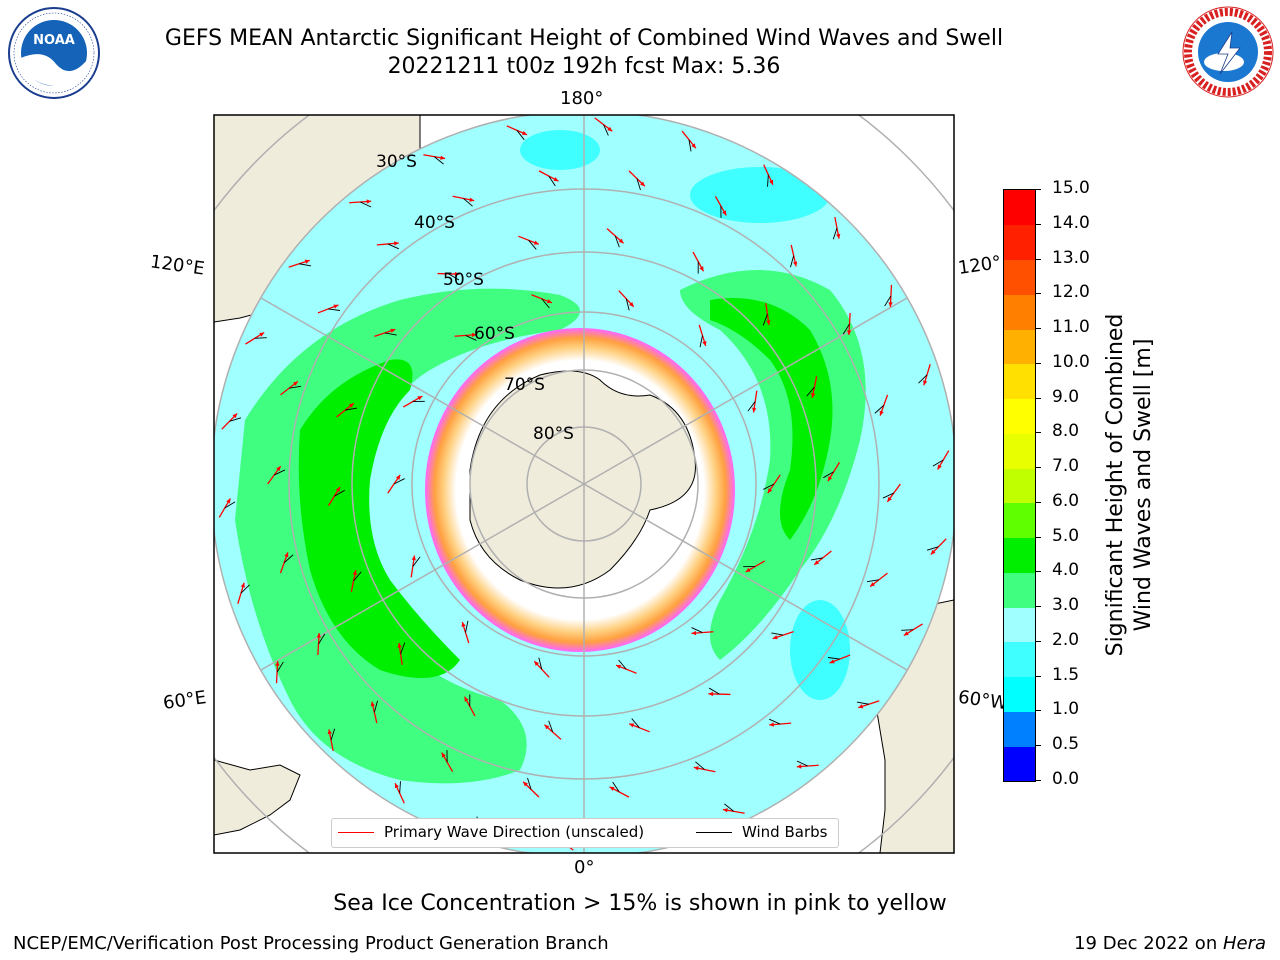 This screenshot has height=960, width=1280. I want to click on colorbar-tick-label: 1.5, so click(1066, 674).